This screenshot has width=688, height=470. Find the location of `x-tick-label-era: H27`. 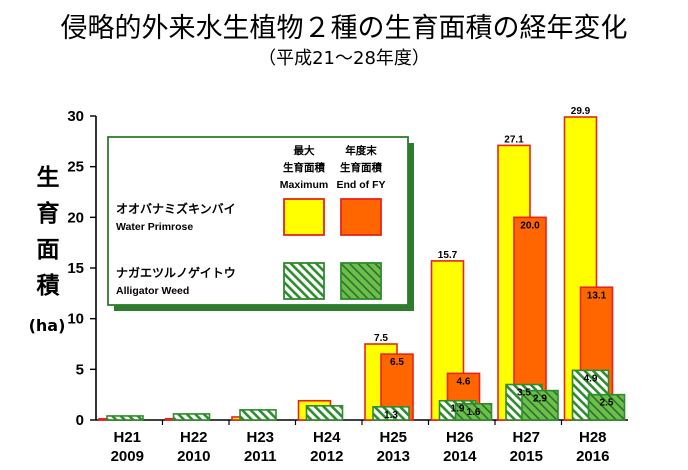

x-tick-label-era: H27 is located at coordinates (526, 437).